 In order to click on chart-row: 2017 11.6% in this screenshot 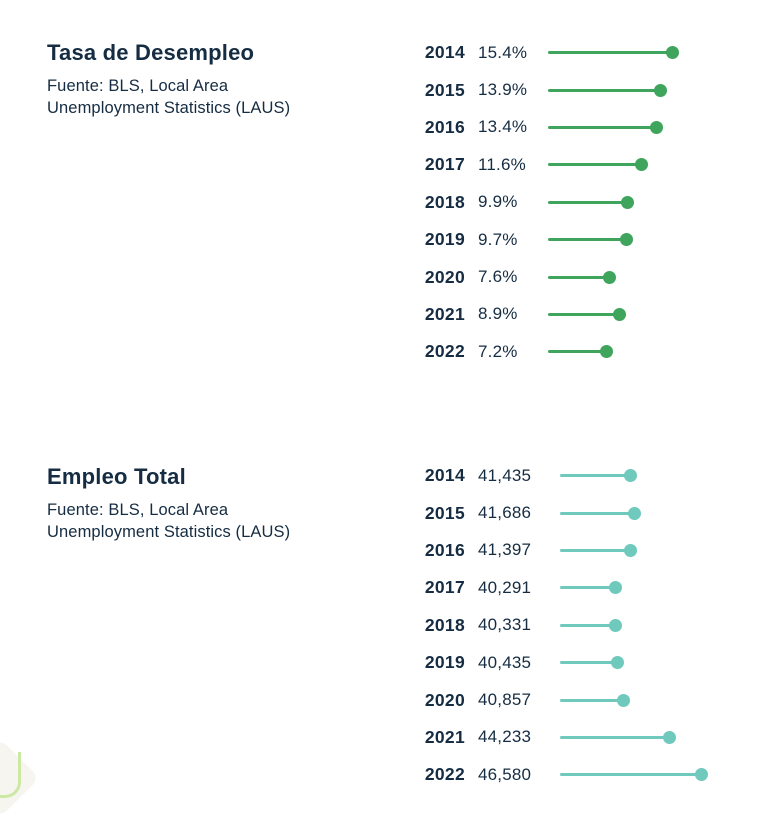, I will do `click(549, 164)`.